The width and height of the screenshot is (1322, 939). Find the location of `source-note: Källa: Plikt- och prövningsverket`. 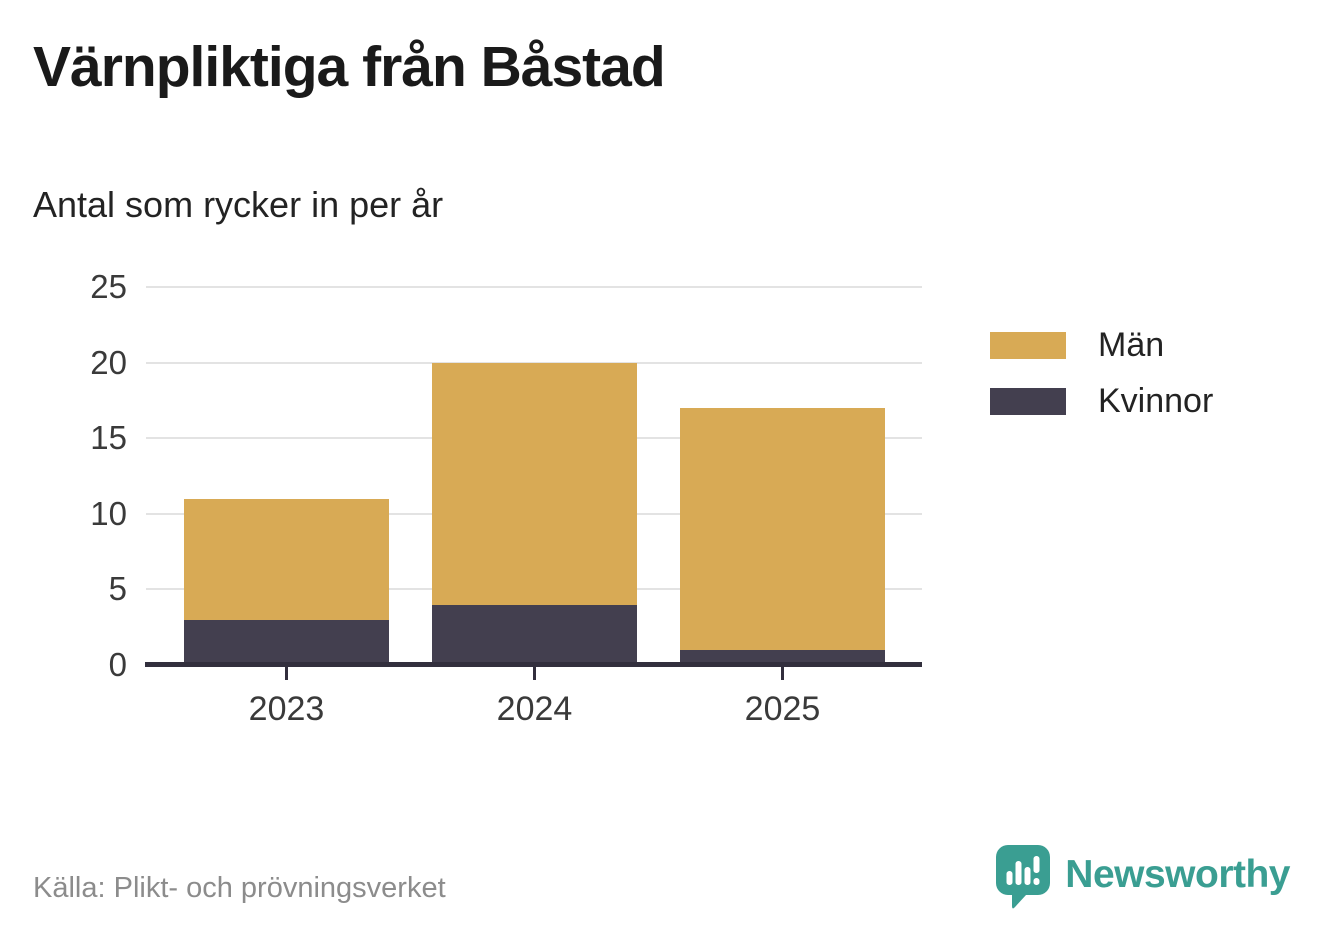

source-note: Källa: Plikt- och prövningsverket is located at coordinates (239, 888).